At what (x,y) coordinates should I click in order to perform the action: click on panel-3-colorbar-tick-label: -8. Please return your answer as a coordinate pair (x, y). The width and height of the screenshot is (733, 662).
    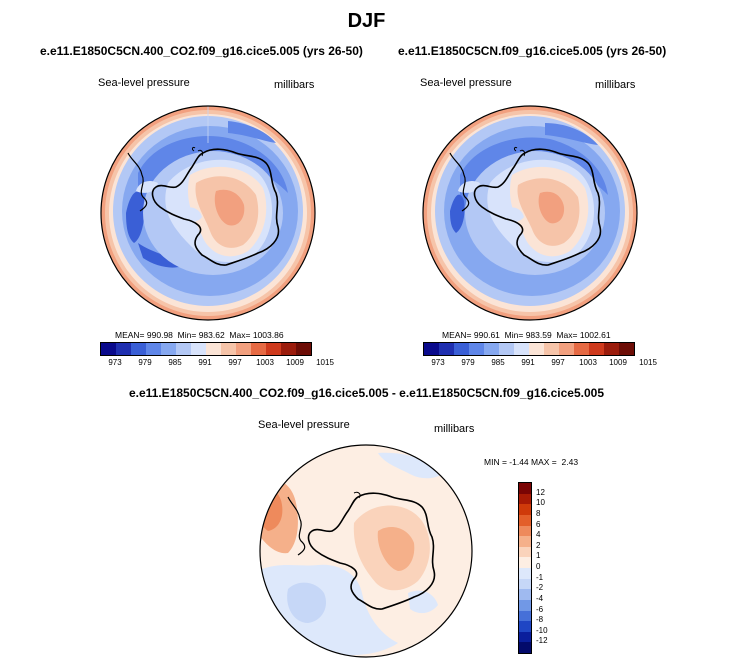
    Looking at the image, I should click on (540, 620).